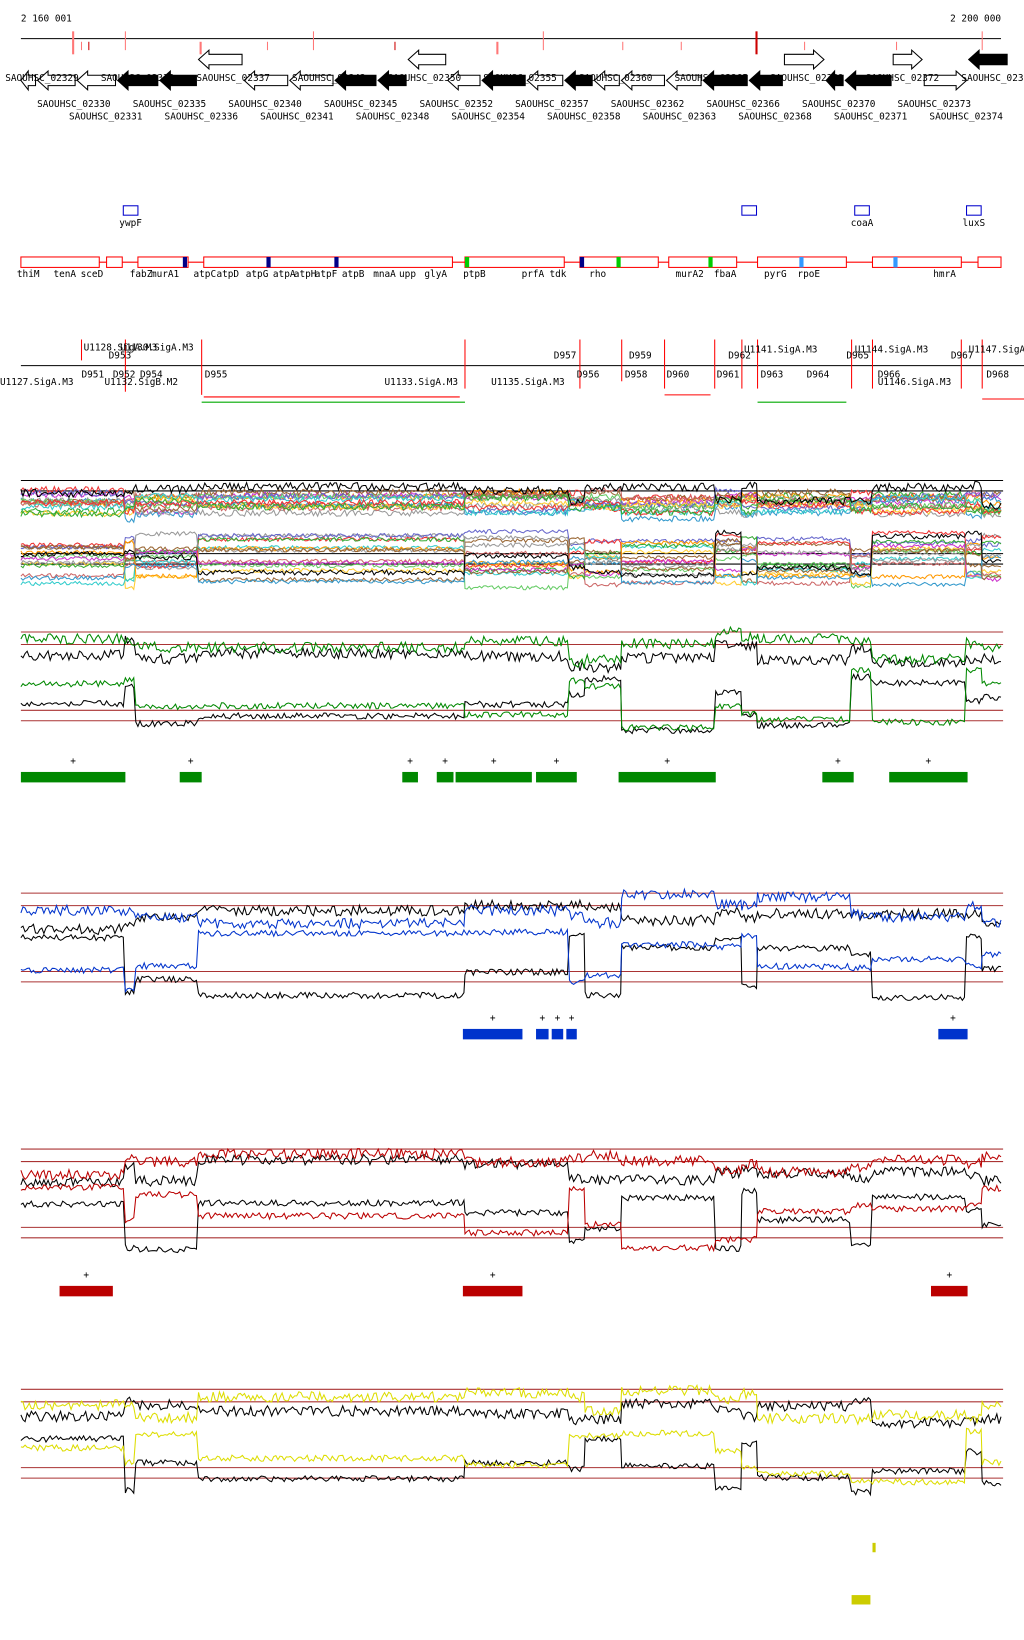  Describe the element at coordinates (689, 274) in the screenshot. I see `gene-name: murA2` at that location.